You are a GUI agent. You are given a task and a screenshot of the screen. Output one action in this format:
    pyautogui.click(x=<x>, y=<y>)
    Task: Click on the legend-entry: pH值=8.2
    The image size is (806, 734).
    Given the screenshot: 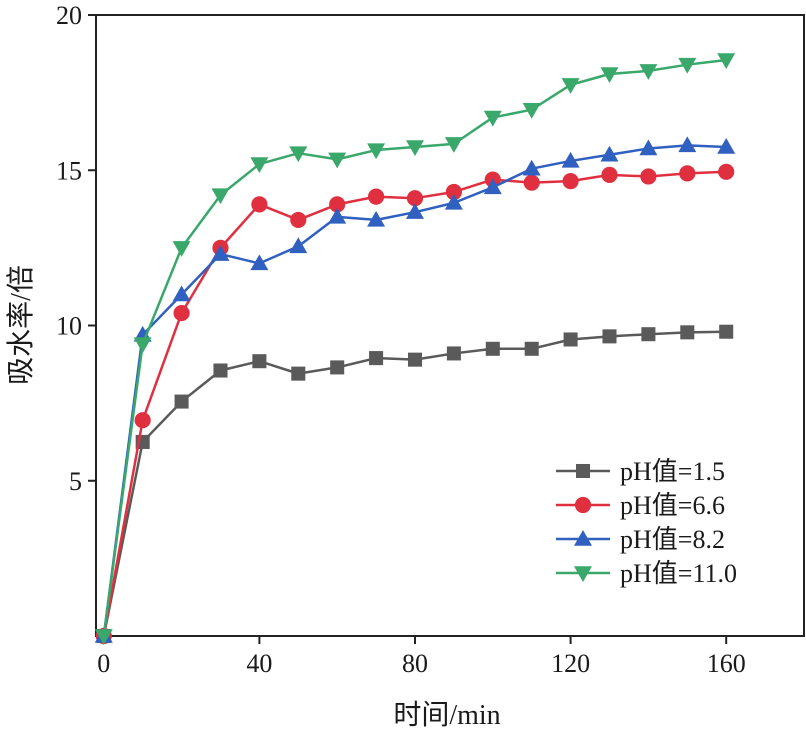 What is the action you would take?
    pyautogui.click(x=640, y=539)
    